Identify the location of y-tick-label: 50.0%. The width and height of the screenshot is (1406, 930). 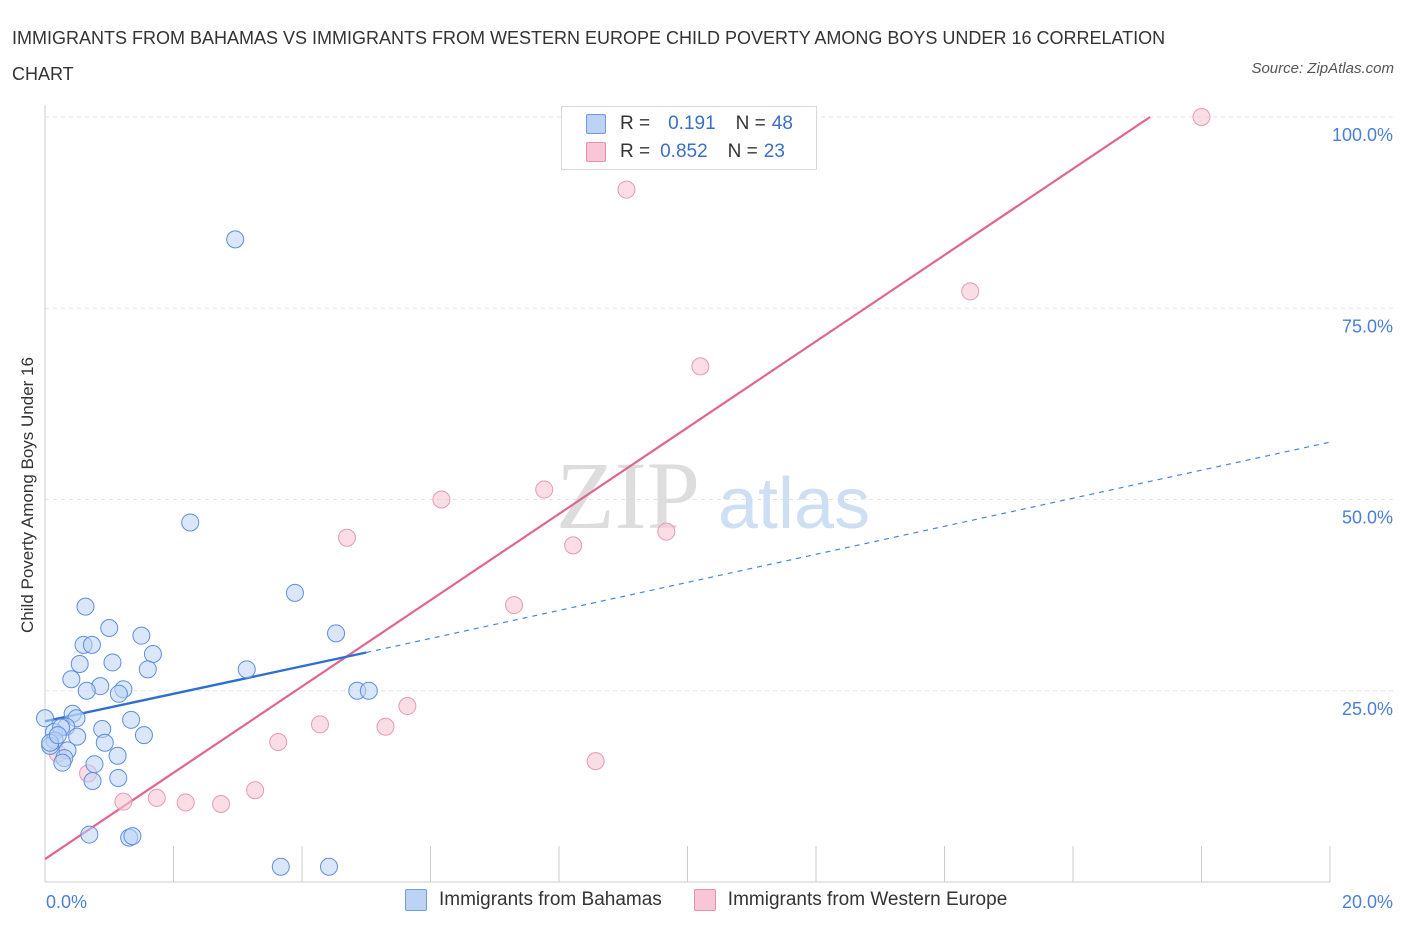
(1367, 518).